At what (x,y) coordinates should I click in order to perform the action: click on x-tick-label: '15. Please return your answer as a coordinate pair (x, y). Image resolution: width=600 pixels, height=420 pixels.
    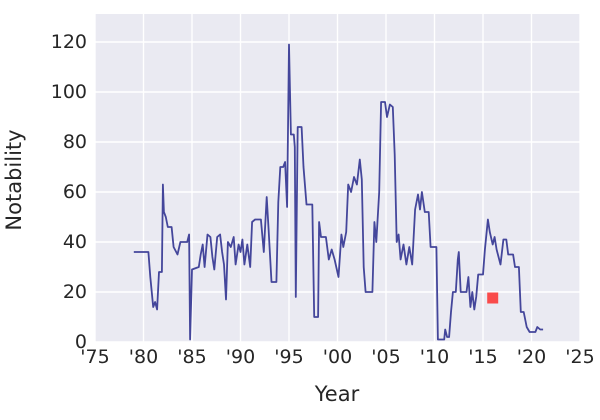
    Looking at the image, I should click on (483, 357).